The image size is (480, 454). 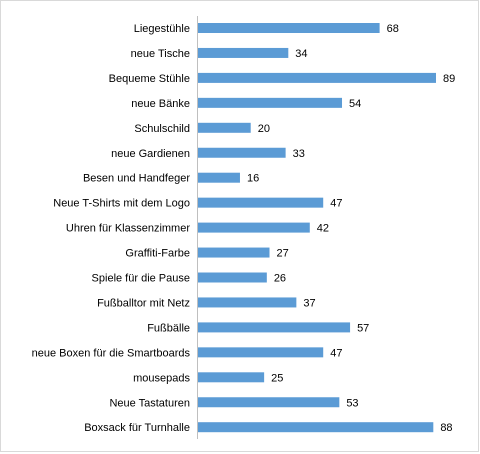 What do you see at coordinates (277, 378) in the screenshot?
I see `value-label: 25` at bounding box center [277, 378].